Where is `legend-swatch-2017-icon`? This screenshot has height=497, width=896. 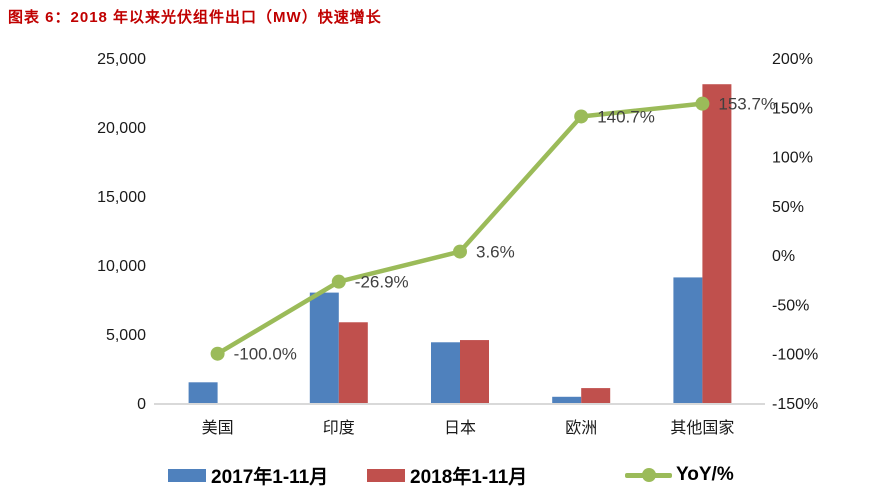 legend-swatch-2017-icon is located at coordinates (187, 475).